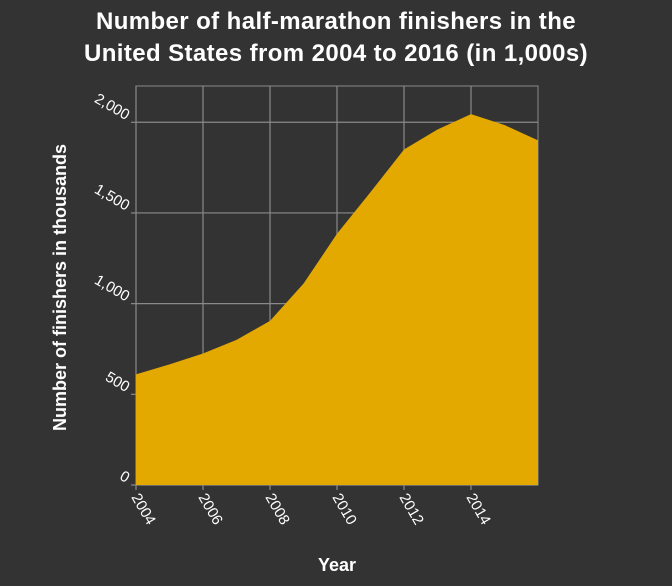  Describe the element at coordinates (111, 197) in the screenshot. I see `y-tick-label: 1,500` at that location.